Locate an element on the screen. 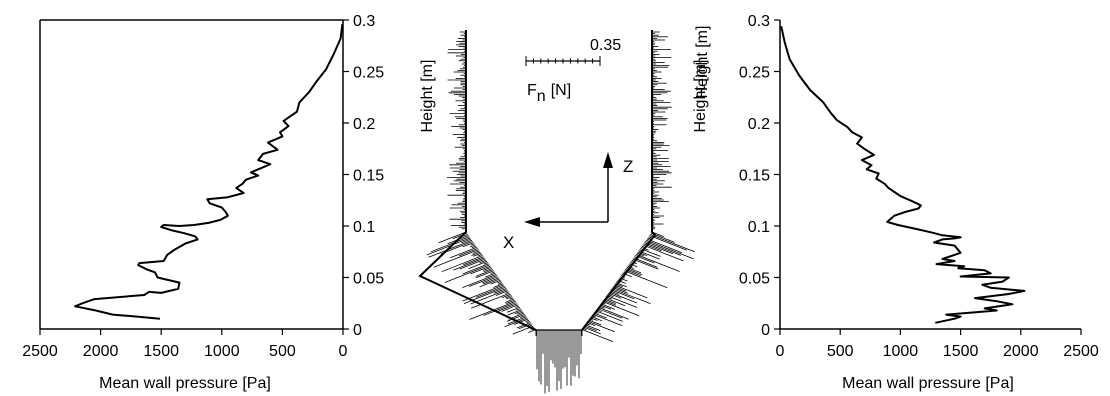 The height and width of the screenshot is (396, 1110). coordinate-arrows: Z X is located at coordinates (568, 202).